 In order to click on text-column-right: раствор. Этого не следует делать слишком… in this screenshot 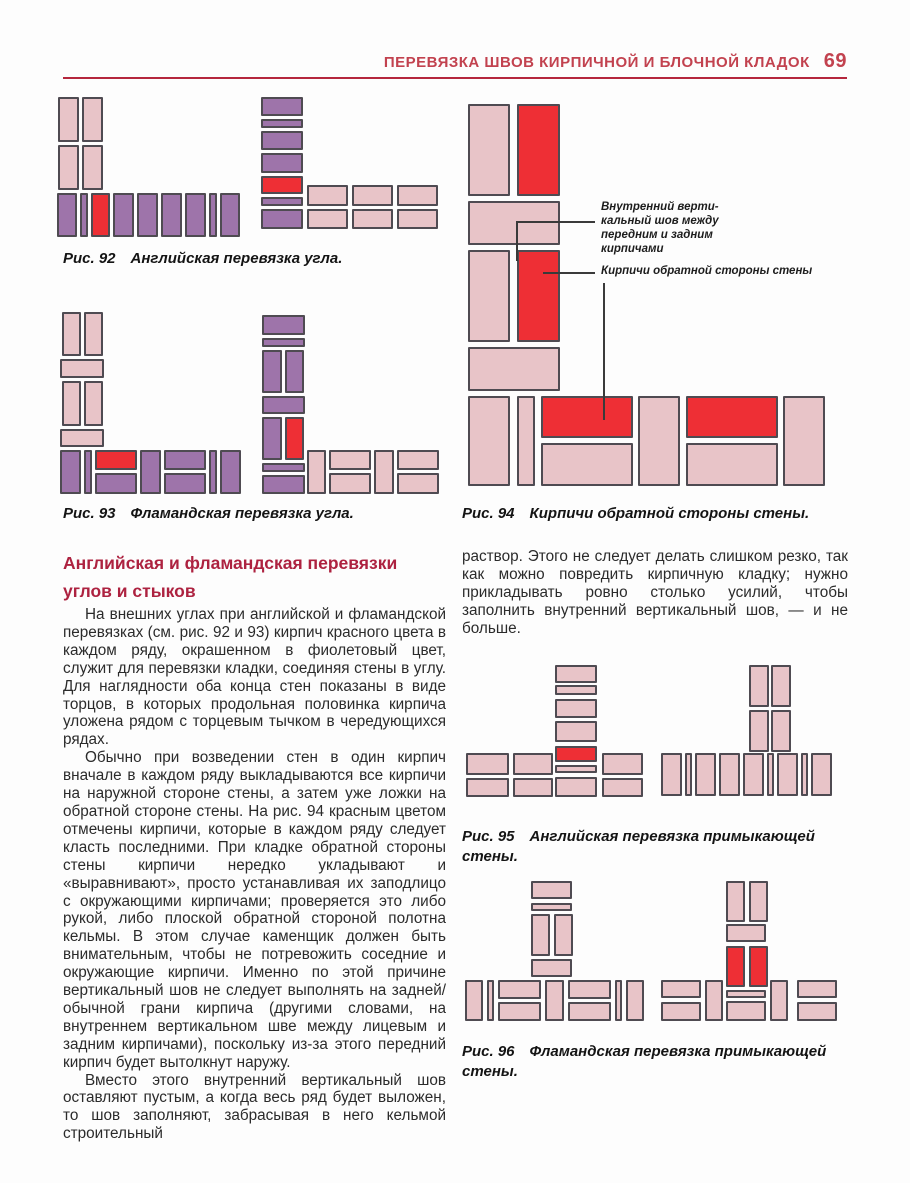, I will do `click(655, 593)`.